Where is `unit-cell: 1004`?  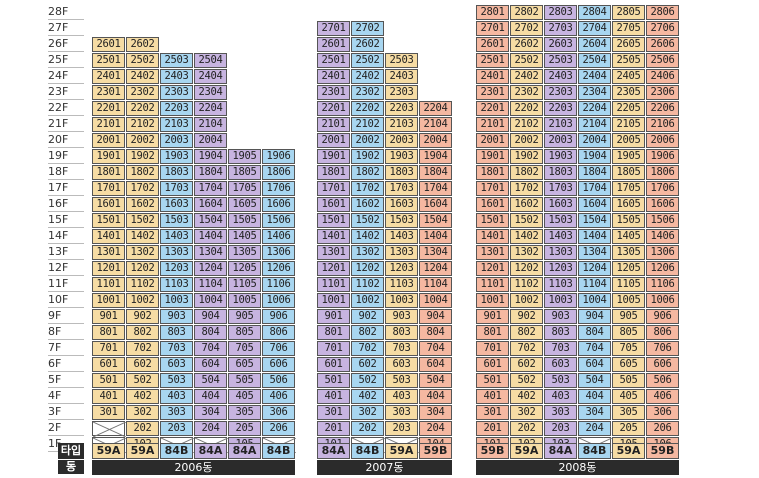
unit-cell: 1004 is located at coordinates (435, 300).